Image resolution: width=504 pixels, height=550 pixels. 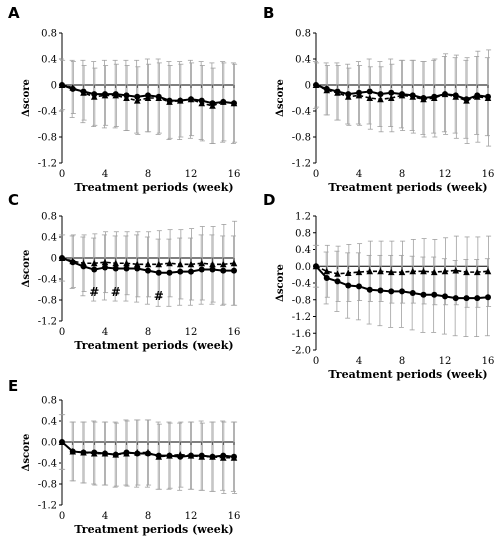 What do you see at coordinates (303, 217) in the screenshot?
I see `y-tick-label: 1.2` at bounding box center [303, 217].